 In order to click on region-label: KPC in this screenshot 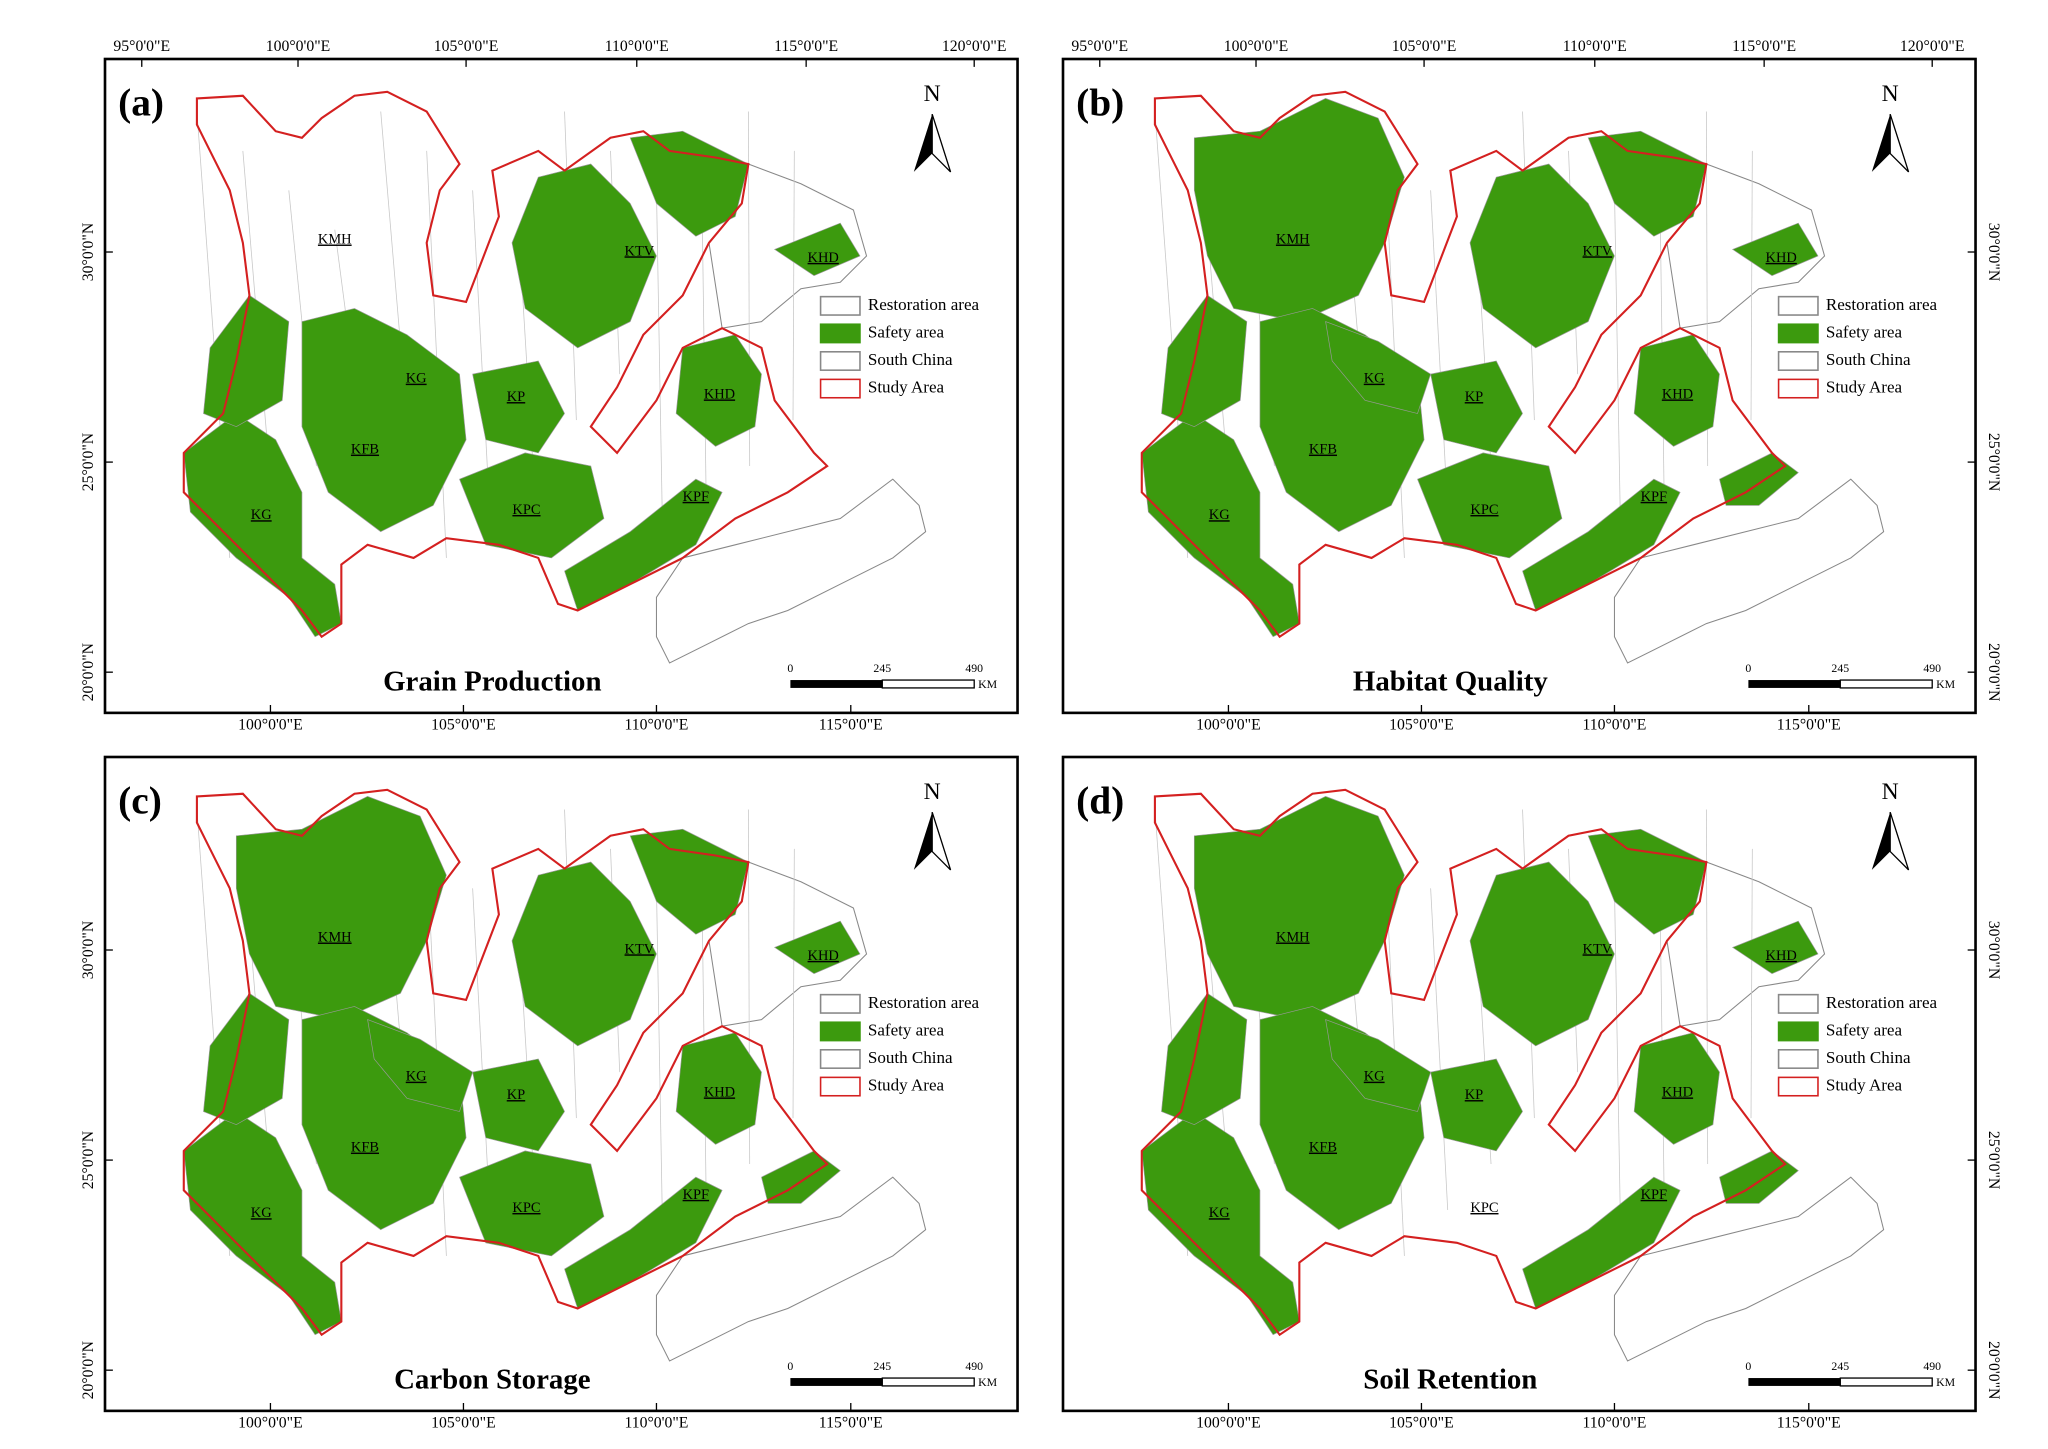, I will do `click(526, 510)`.